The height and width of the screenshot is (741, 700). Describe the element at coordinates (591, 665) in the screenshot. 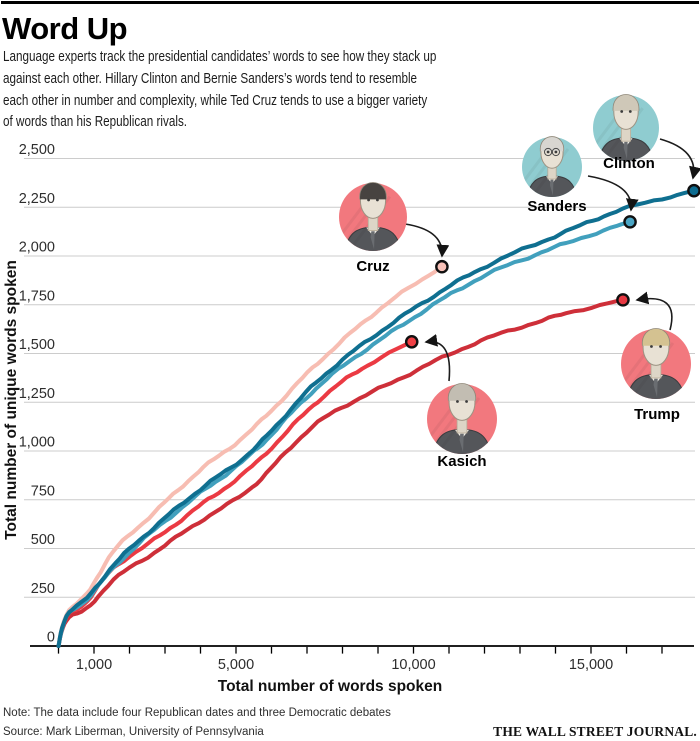

I see `x-tick-label-15000: 15,000` at that location.